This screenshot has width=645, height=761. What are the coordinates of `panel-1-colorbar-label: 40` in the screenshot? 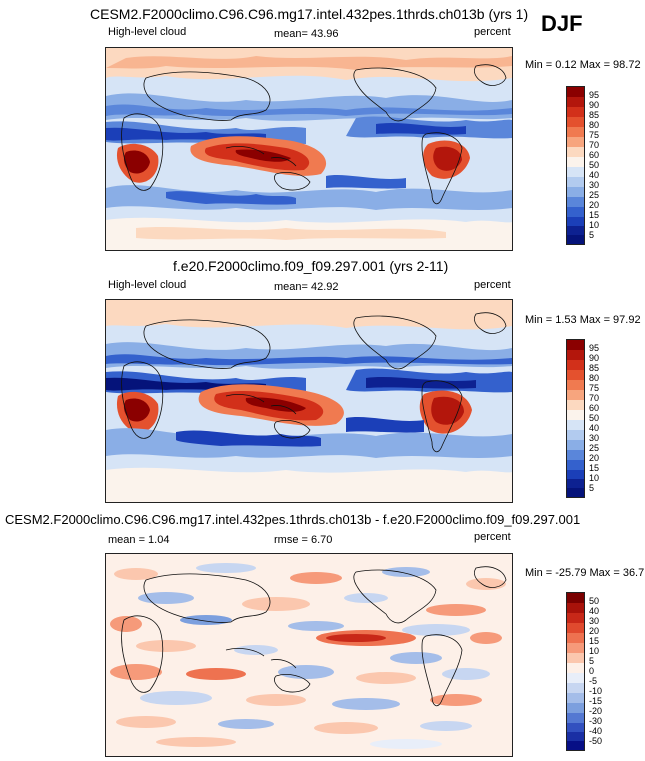 It's located at (594, 175).